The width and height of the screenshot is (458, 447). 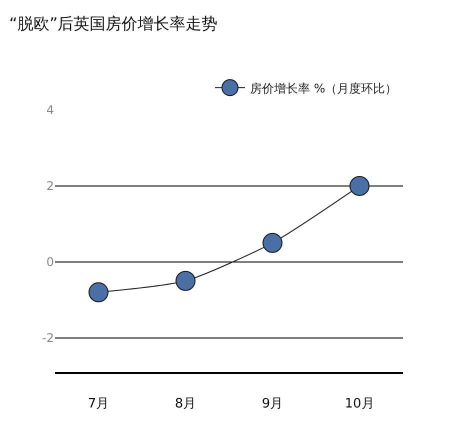 What do you see at coordinates (50, 186) in the screenshot?
I see `y-tick-label: 2` at bounding box center [50, 186].